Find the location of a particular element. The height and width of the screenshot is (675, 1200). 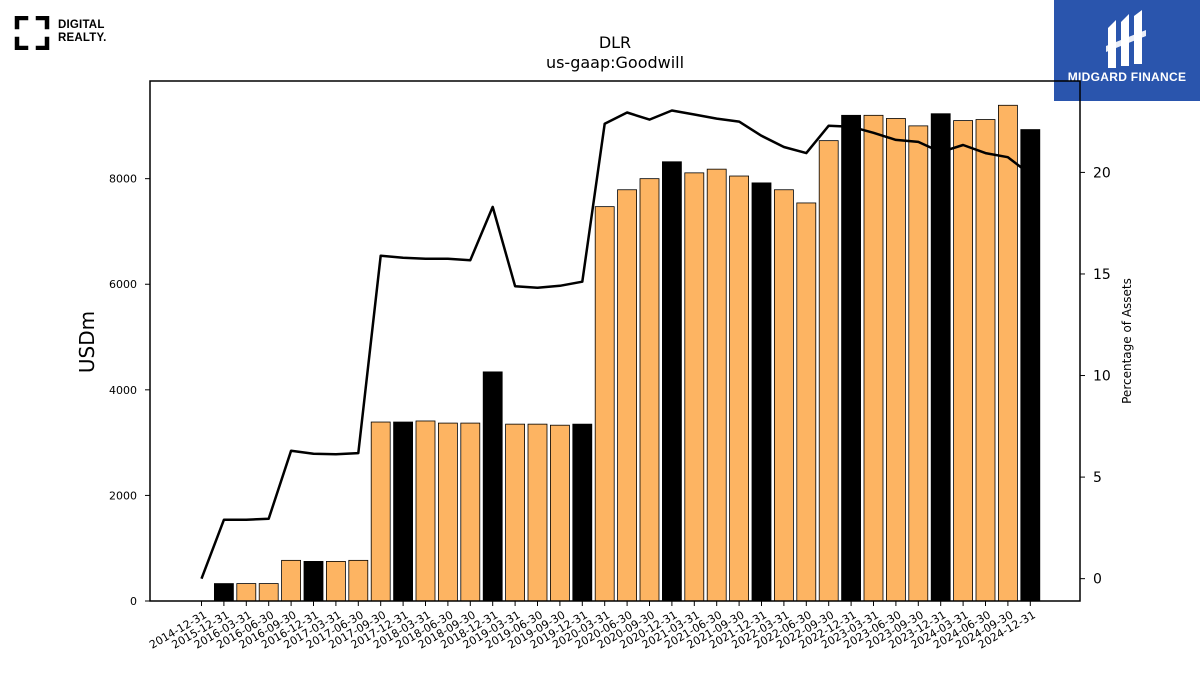

midgard-finance-logo: MIDGARD FINANCE is located at coordinates (1127, 50).